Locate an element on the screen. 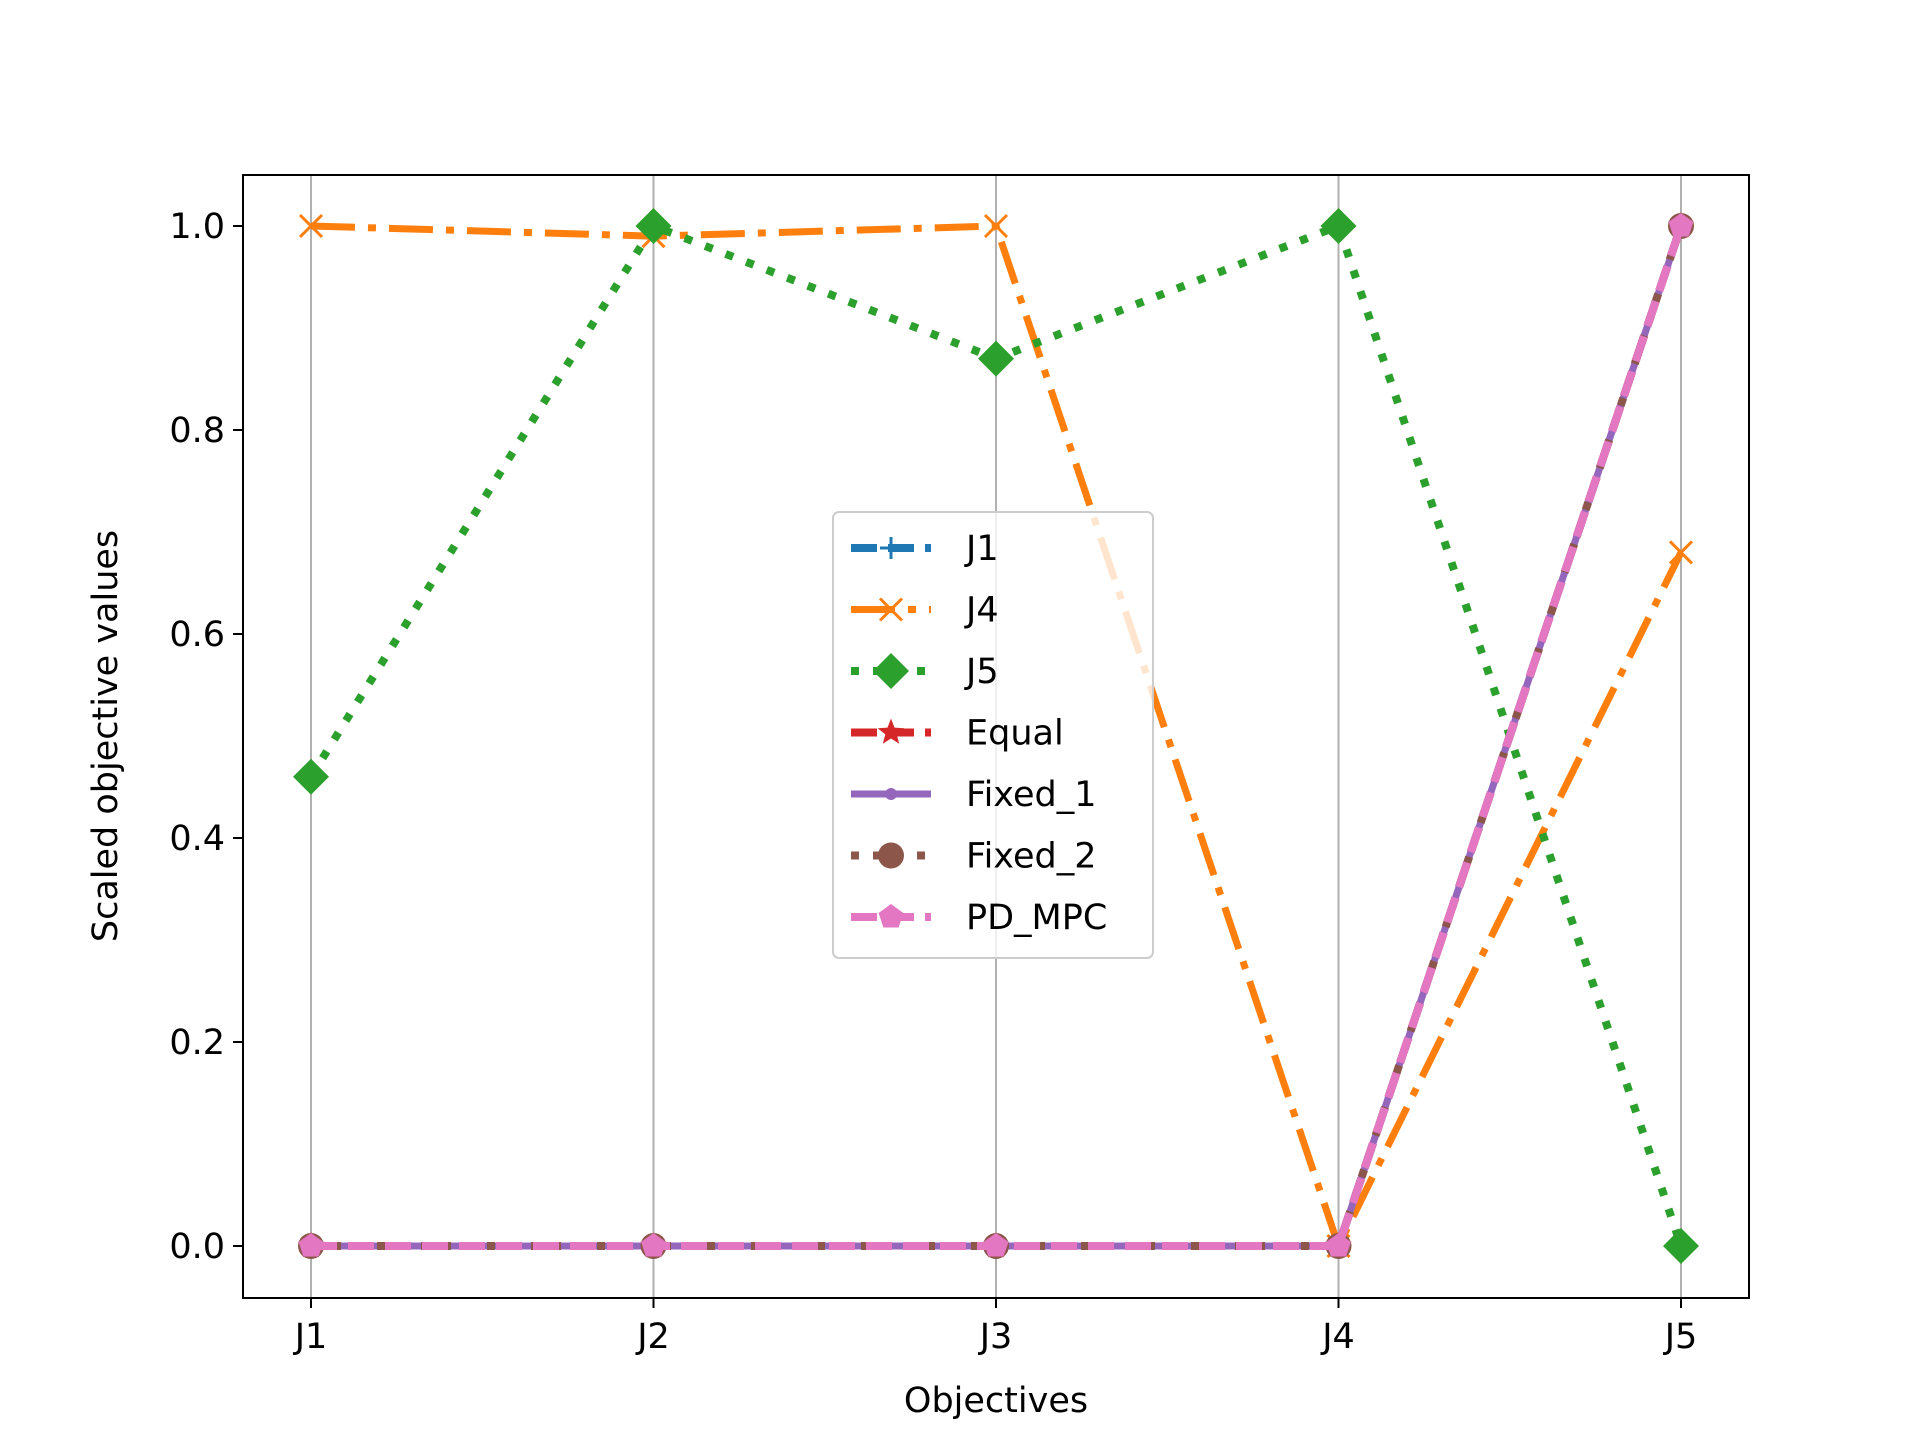 The image size is (1920, 1440). legend-entry: Fixed_1 is located at coordinates (973, 795).